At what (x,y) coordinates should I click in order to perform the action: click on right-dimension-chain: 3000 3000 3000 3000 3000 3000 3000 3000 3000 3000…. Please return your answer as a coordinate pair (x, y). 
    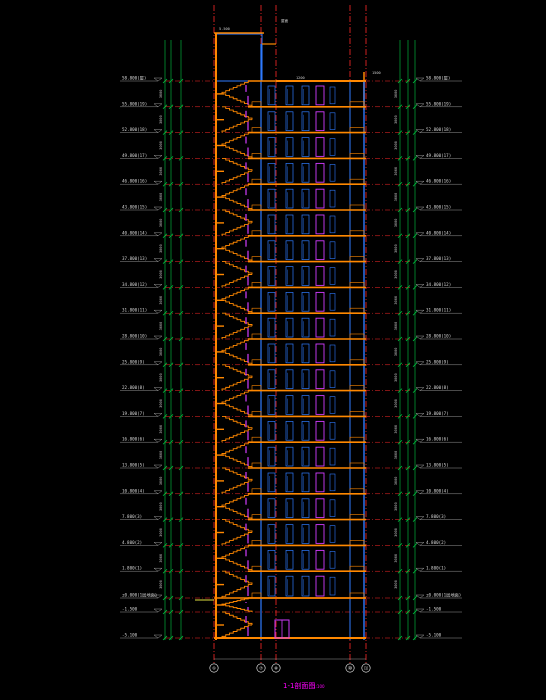
    Looking at the image, I should click on (406, 340).